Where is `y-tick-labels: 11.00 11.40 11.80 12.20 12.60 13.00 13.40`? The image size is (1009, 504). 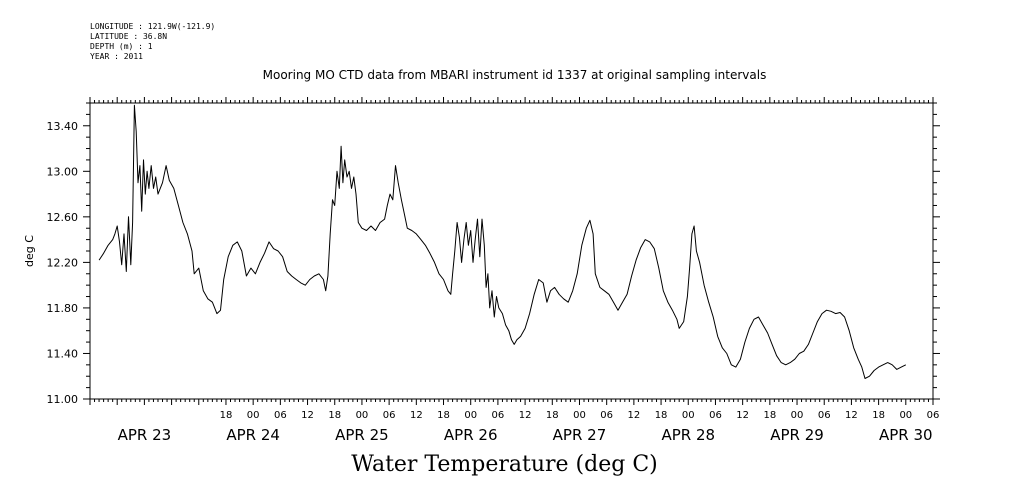
y-tick-labels: 11.00 11.40 11.80 12.20 12.60 13.00 13.40 is located at coordinates (63, 263).